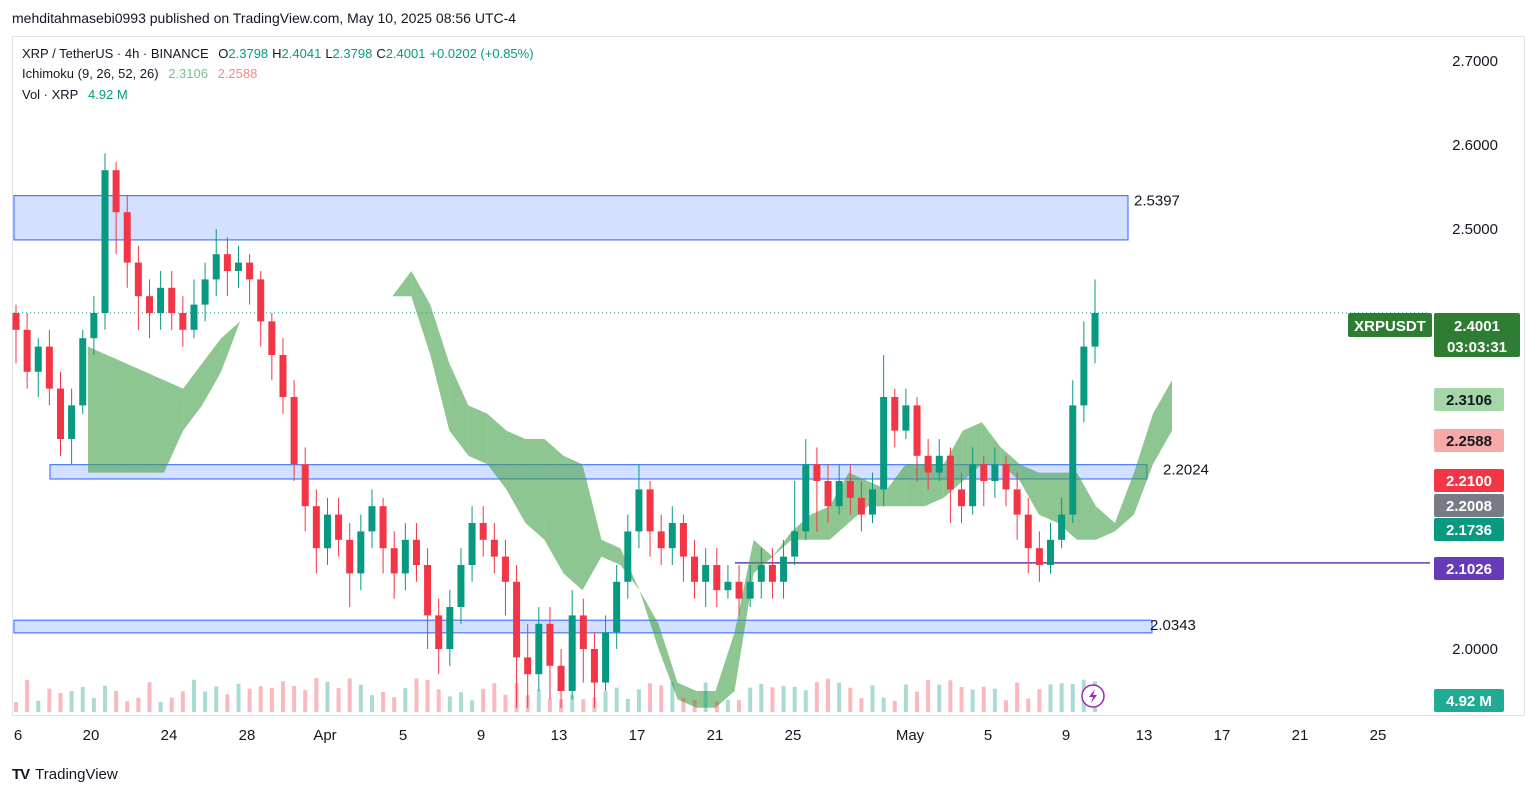 The width and height of the screenshot is (1538, 798). I want to click on symbol-label: XRP / TetherUS · 4h · BINANCE, so click(115, 53).